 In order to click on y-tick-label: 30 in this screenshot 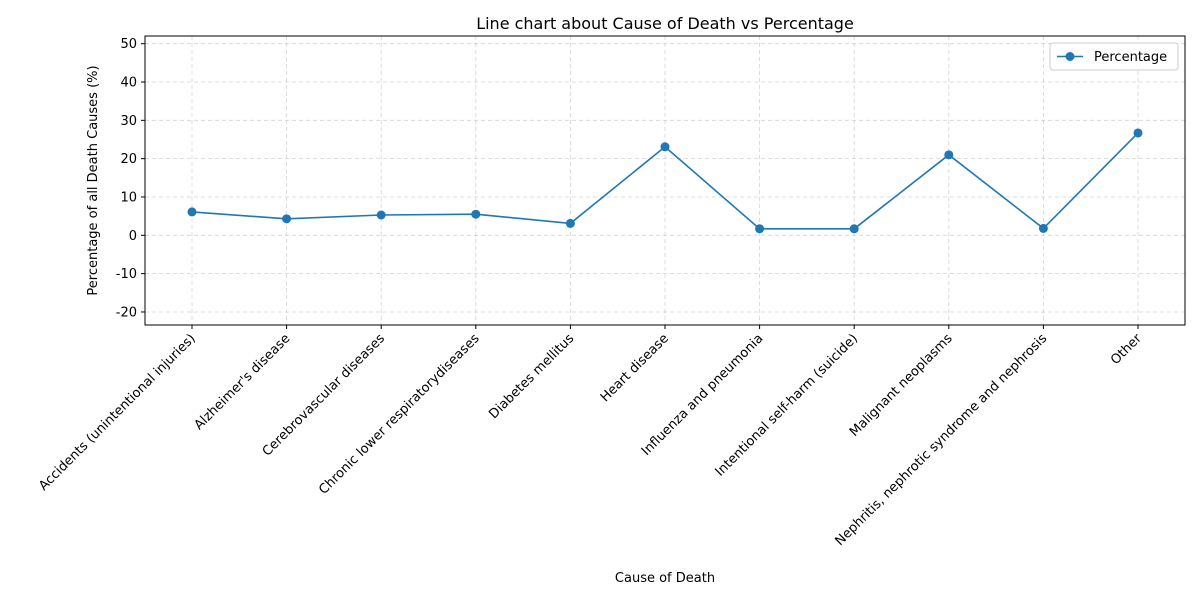, I will do `click(128, 121)`.